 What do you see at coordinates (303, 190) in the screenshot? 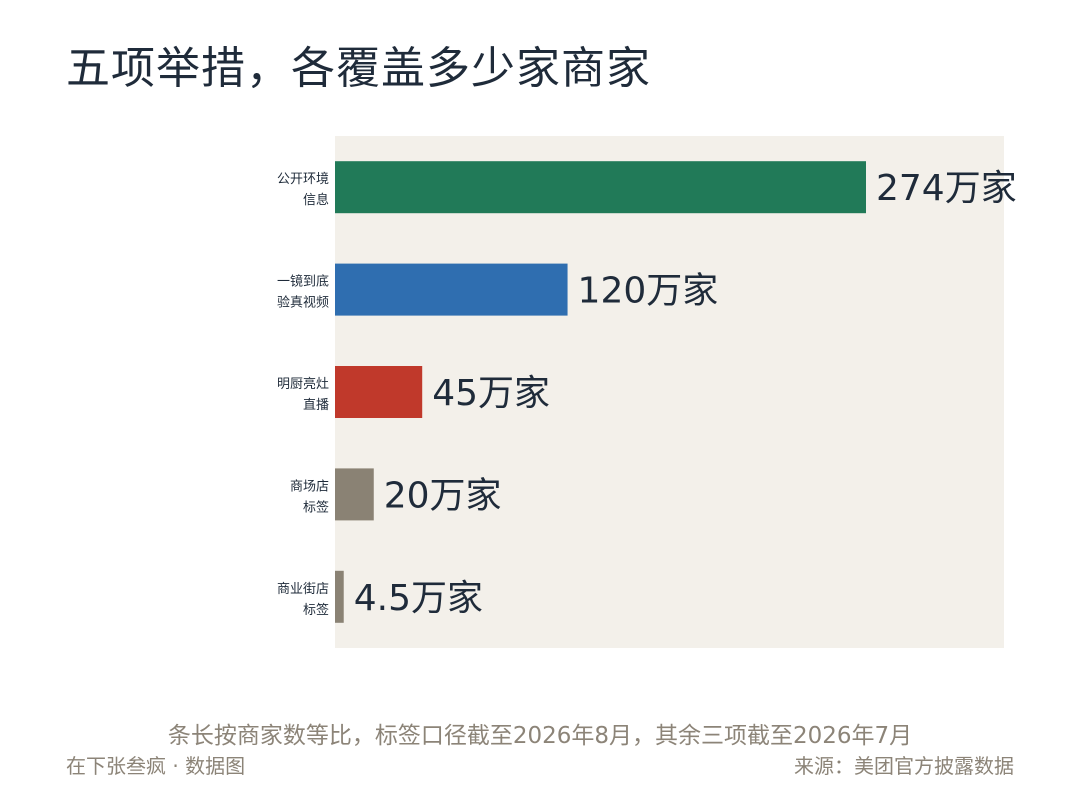
I see `category-label: 公开环境信息` at bounding box center [303, 190].